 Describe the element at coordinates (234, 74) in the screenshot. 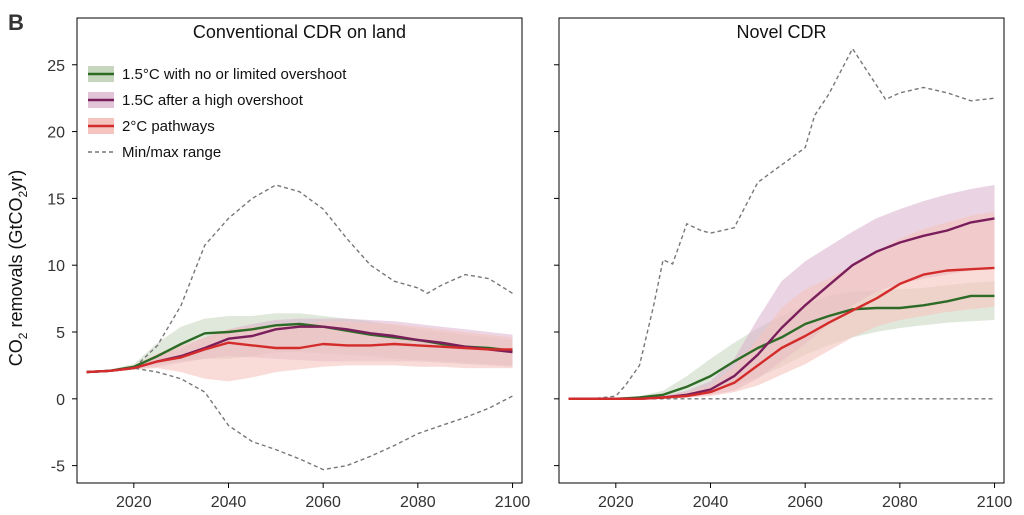

I see `legend-label-0: 1.5°C with no or limited overshoot` at that location.